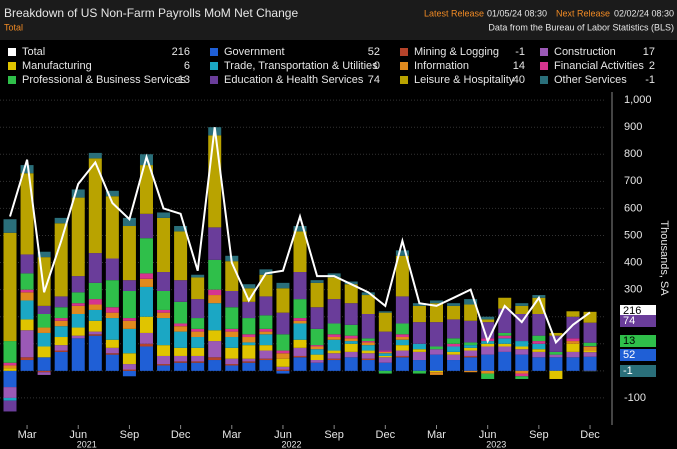  I want to click on y-tick-label: 500, so click(633, 235).